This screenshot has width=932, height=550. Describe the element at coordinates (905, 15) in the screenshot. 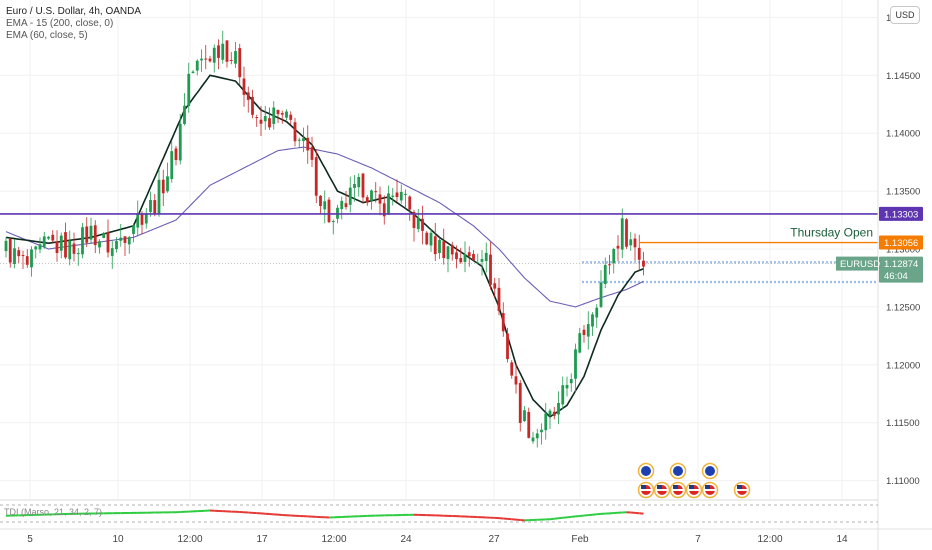

I see `currency-button: USD` at that location.